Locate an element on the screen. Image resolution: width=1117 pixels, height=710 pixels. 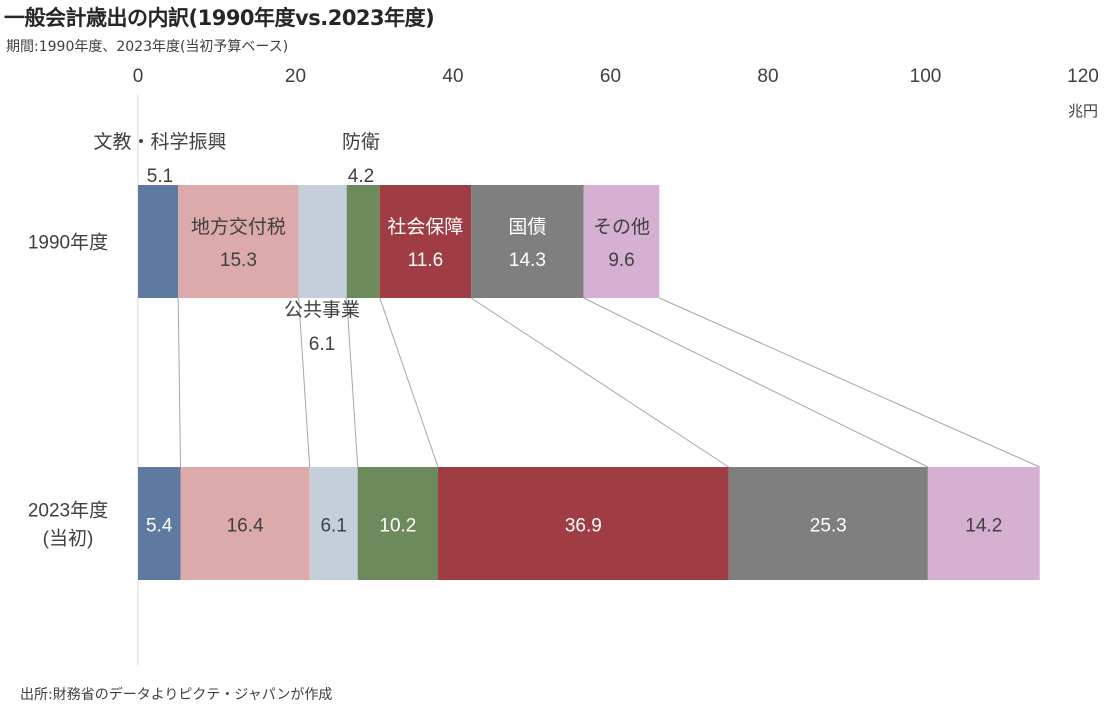
series-name-label: 社会保障 is located at coordinates (425, 227).